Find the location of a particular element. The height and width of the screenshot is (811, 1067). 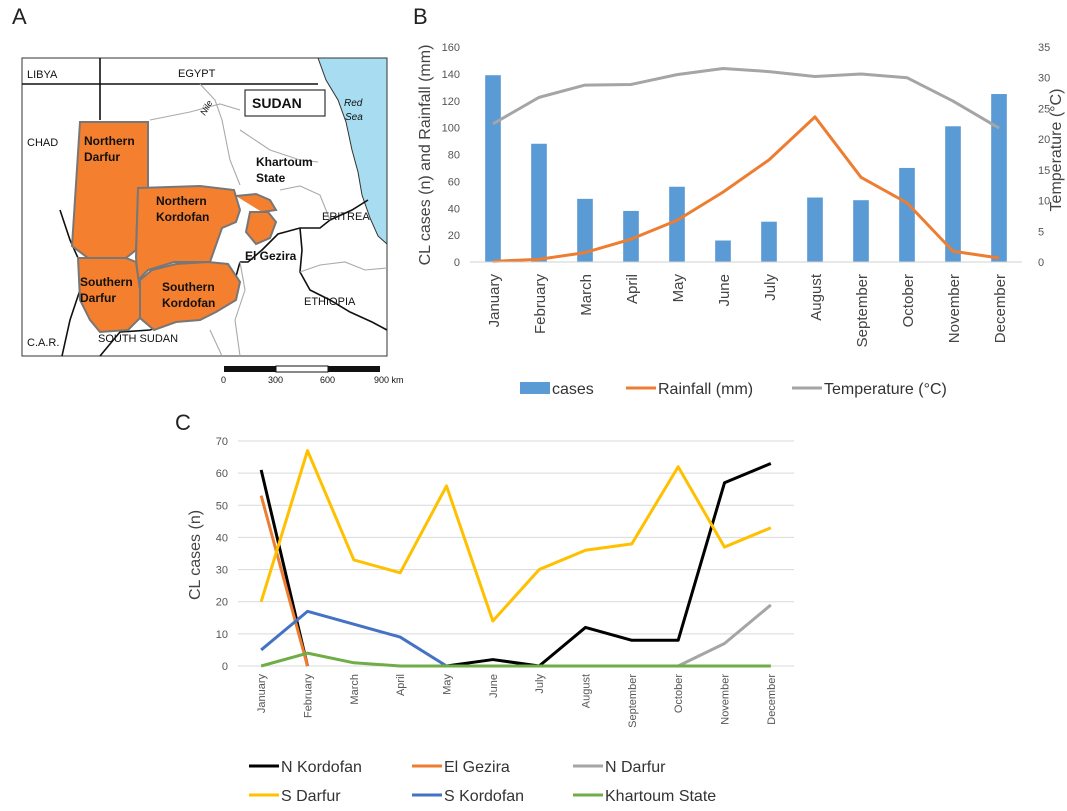

eritrea-label: ERITREA is located at coordinates (346, 217).